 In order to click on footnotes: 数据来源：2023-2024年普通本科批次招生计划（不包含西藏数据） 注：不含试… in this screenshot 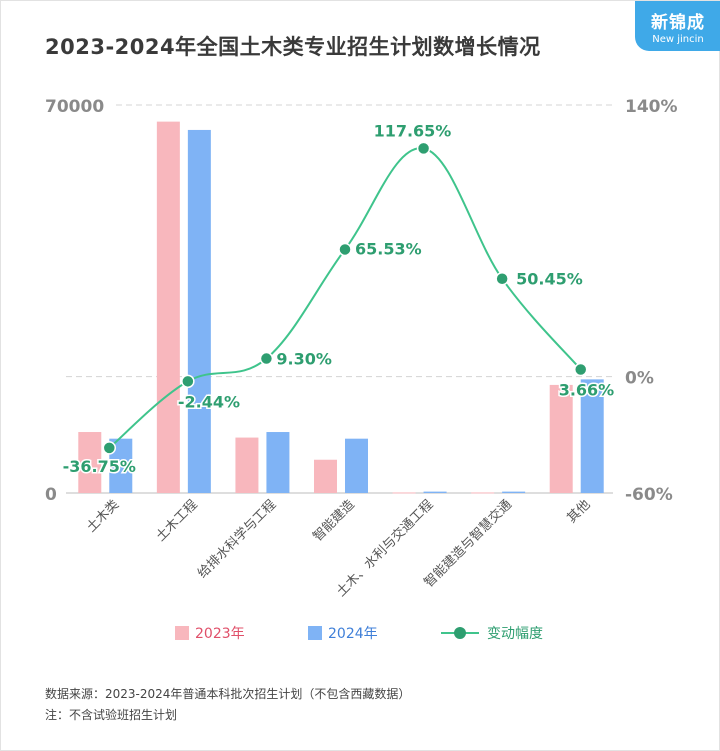, I will do `click(227, 705)`.